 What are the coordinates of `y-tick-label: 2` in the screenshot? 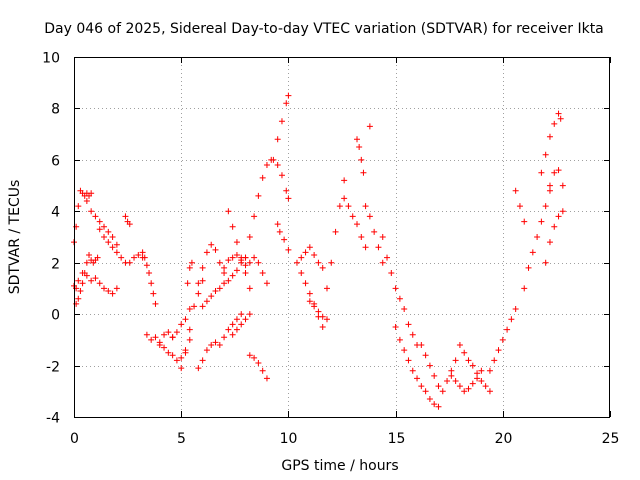 It's located at (55, 265).